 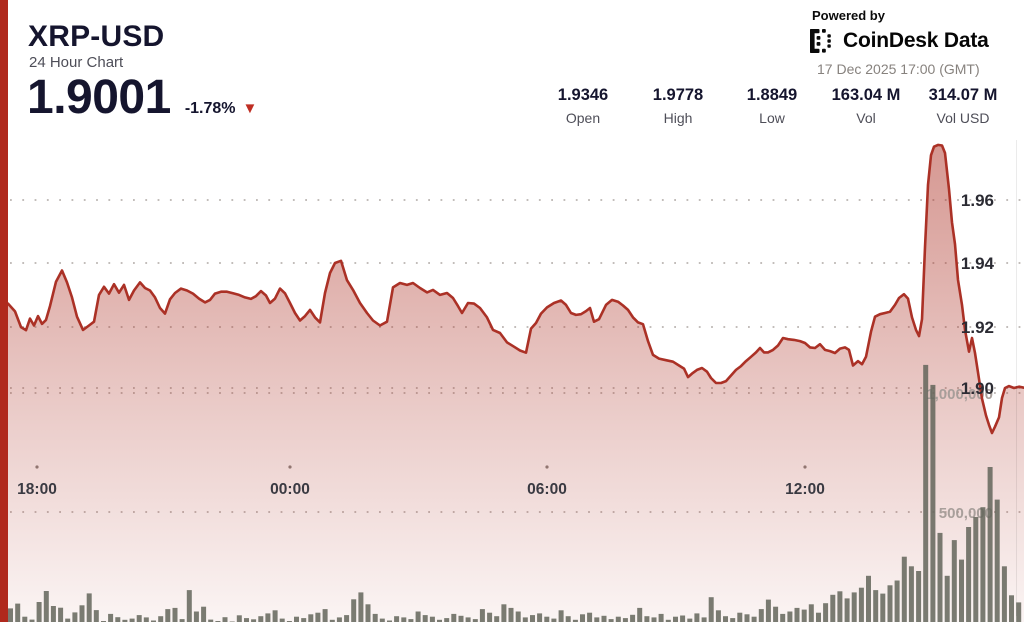 I want to click on y-axis-label-194: 1.94, so click(x=977, y=263).